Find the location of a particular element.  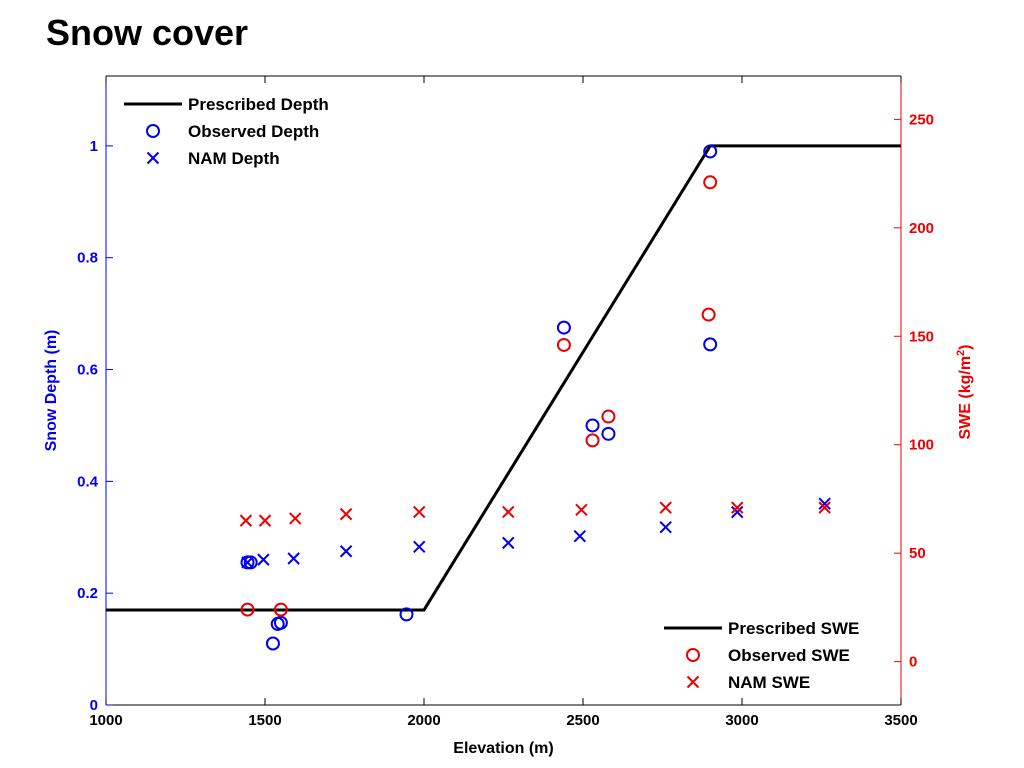

legend-label: NAM SWE is located at coordinates (769, 682).